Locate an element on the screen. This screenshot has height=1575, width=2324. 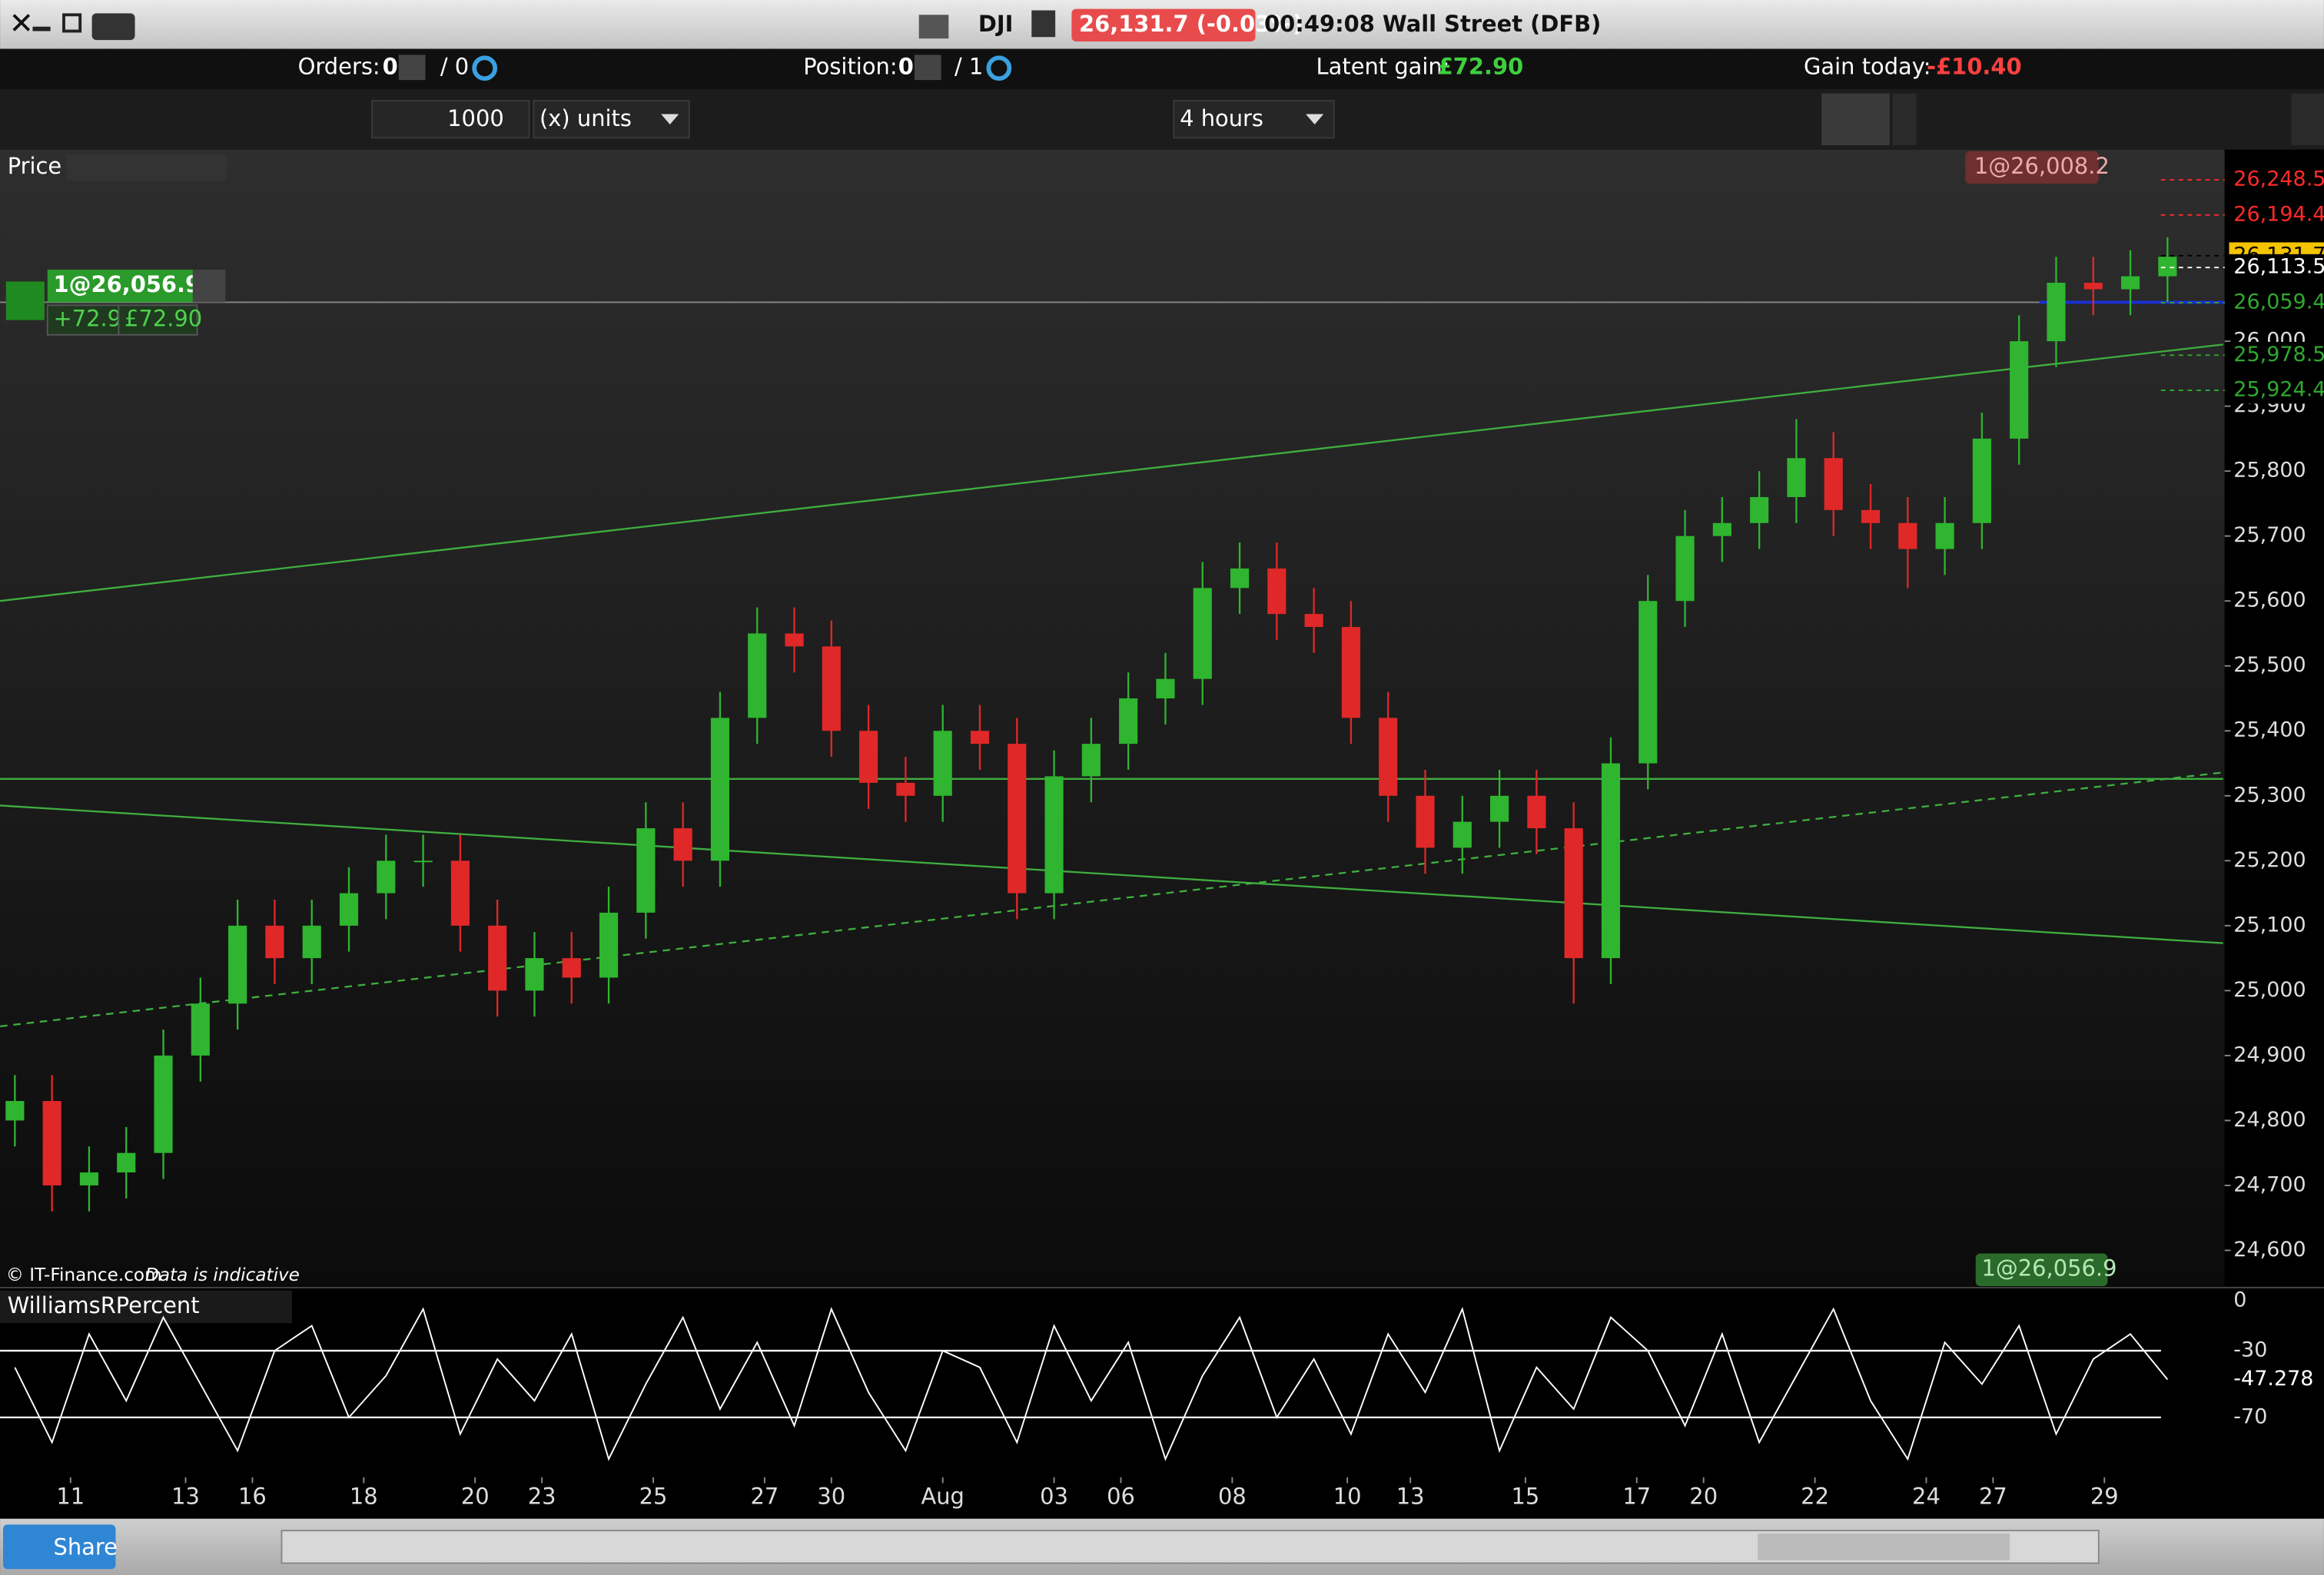
order-tag-box is located at coordinates (2032, 167).